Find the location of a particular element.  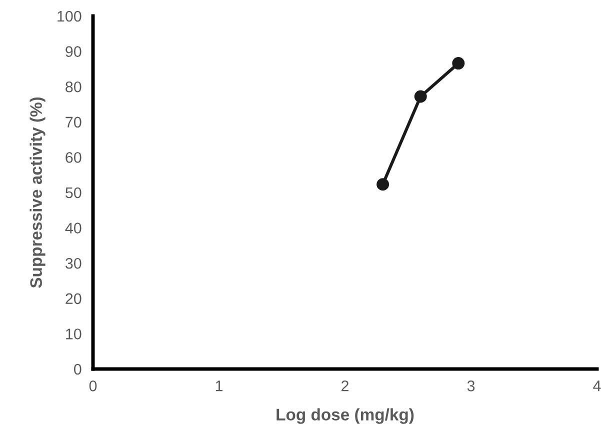

y-tick-label: 60 is located at coordinates (74, 157).